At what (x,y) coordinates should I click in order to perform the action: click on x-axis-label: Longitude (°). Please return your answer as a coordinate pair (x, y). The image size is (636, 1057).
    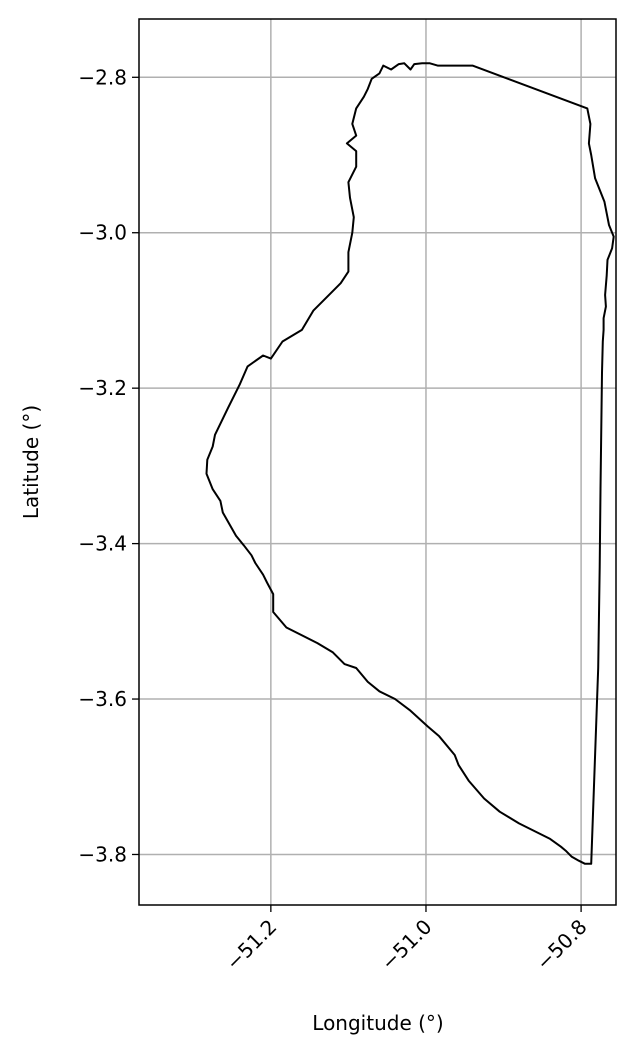
    Looking at the image, I should click on (377, 1023).